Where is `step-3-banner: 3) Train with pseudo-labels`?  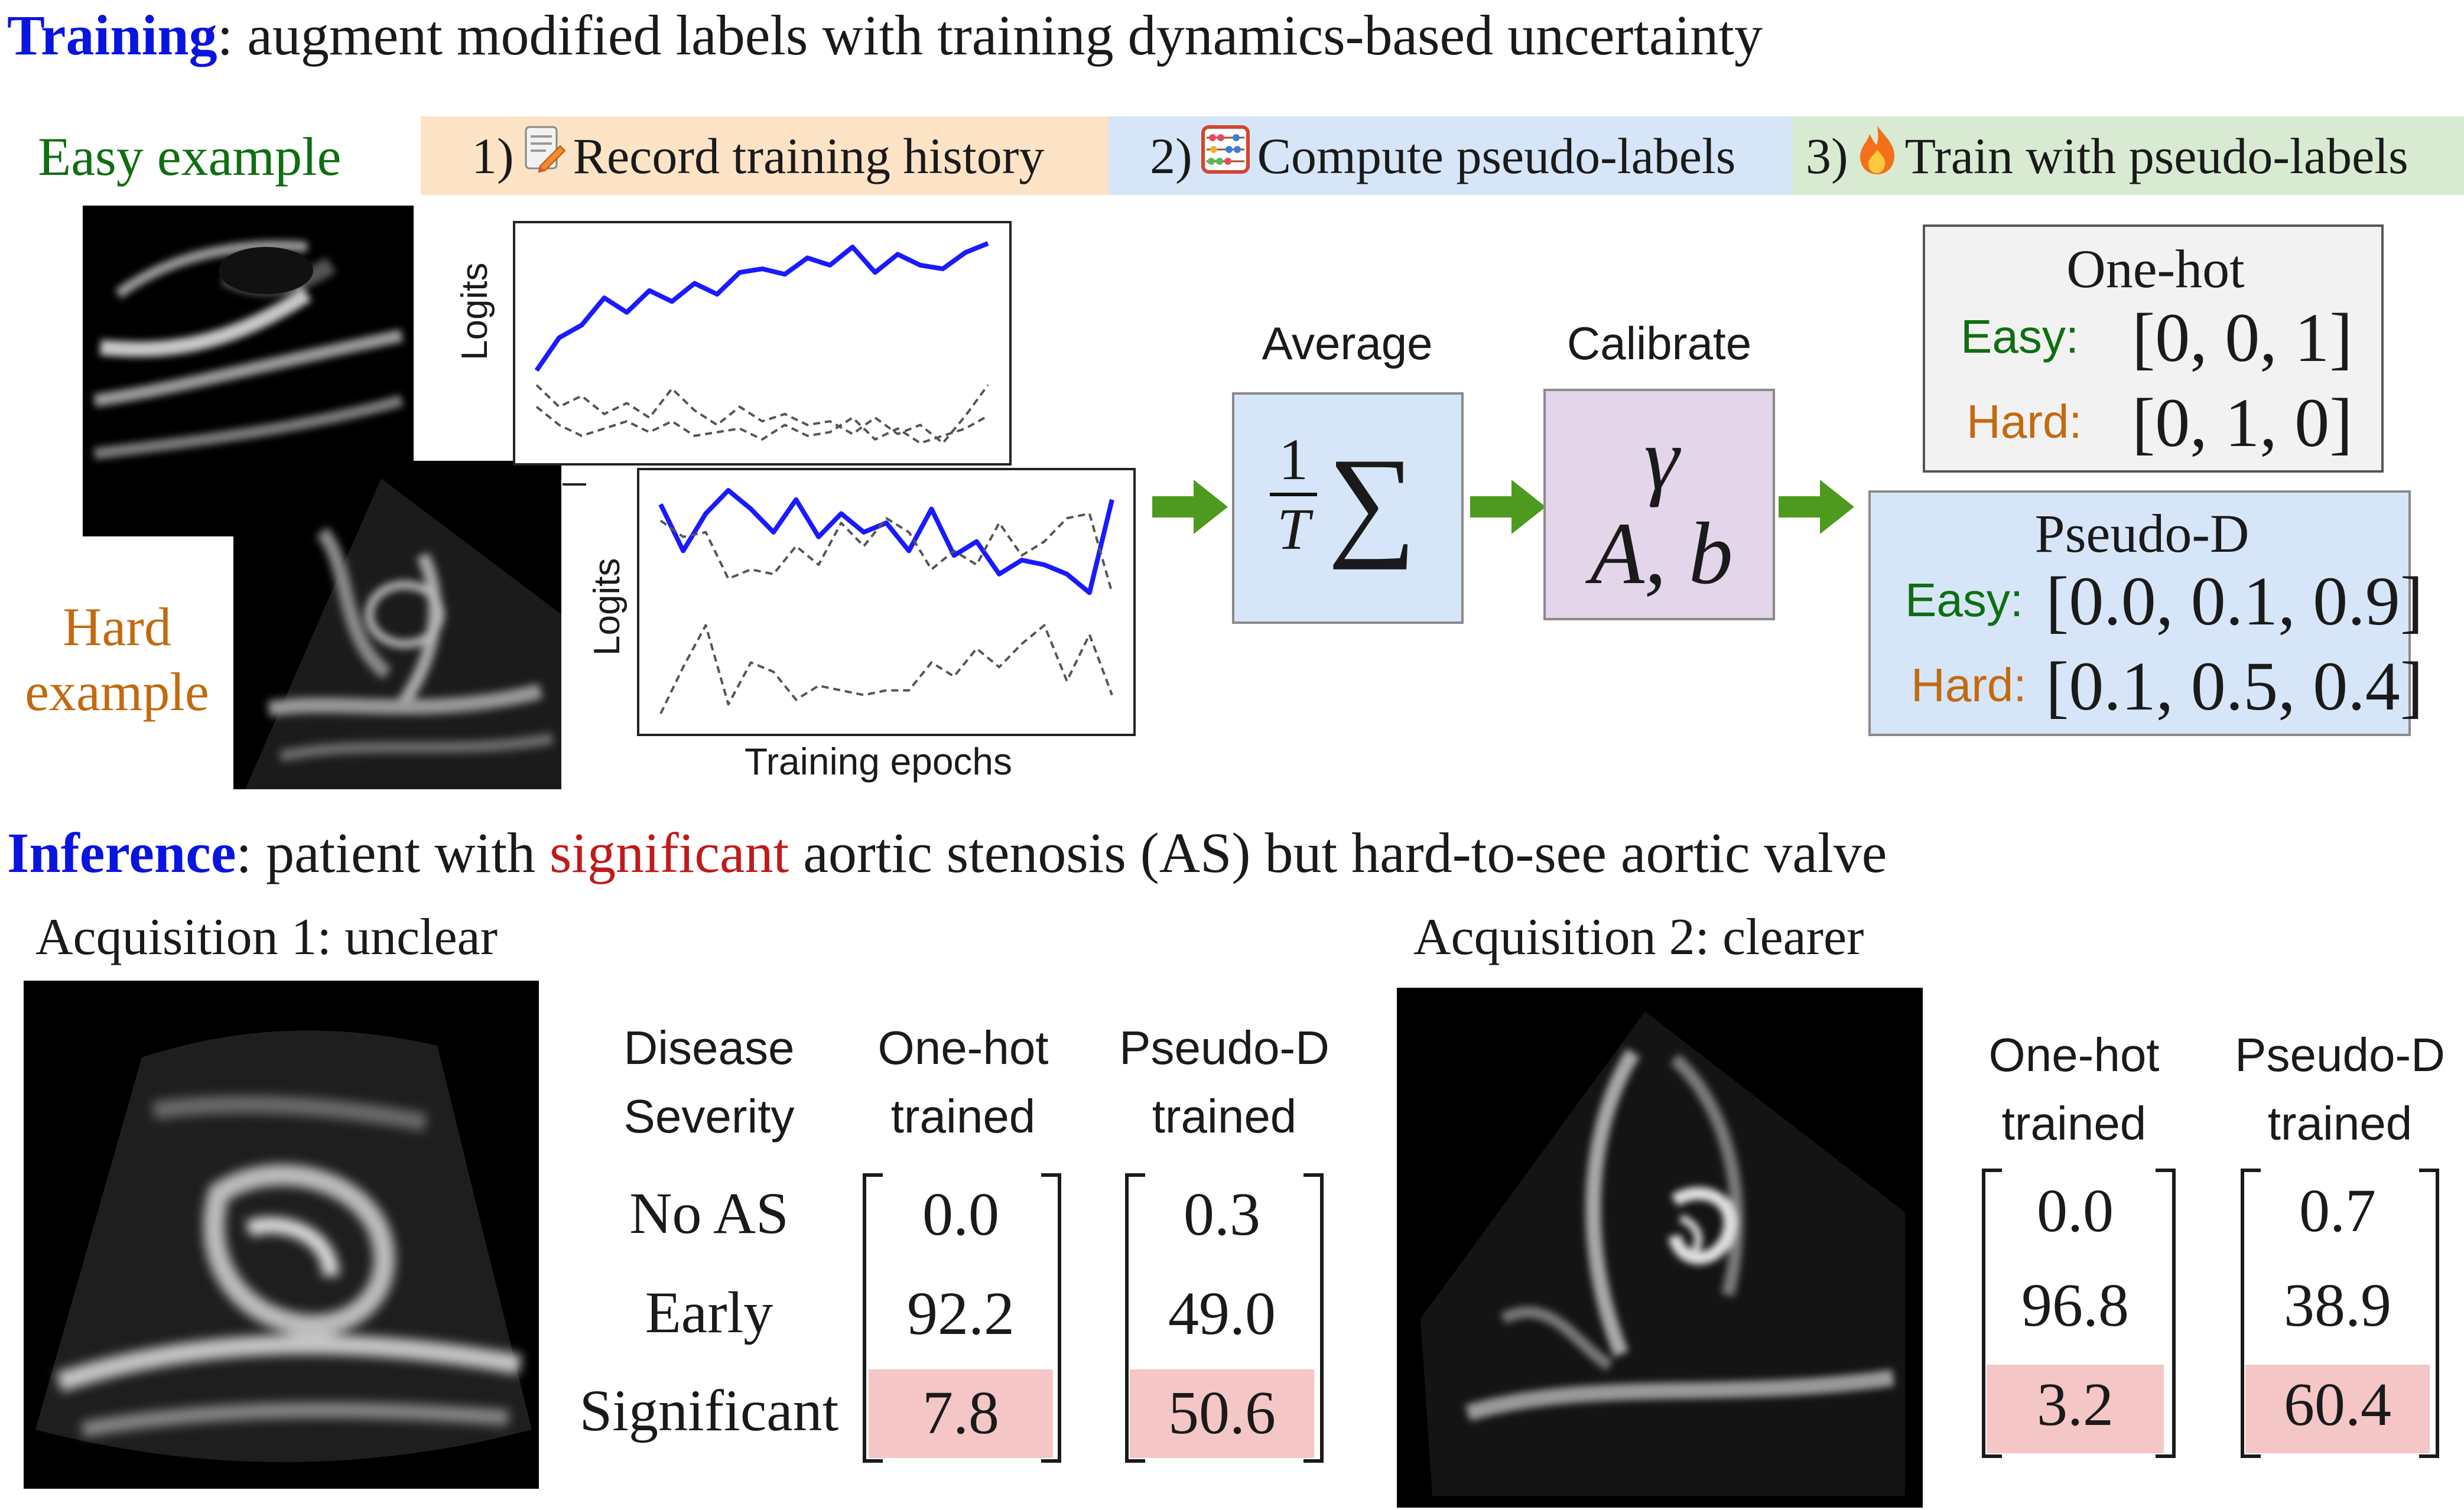
step-3-banner: 3) Train with pseudo-labels is located at coordinates (2128, 155).